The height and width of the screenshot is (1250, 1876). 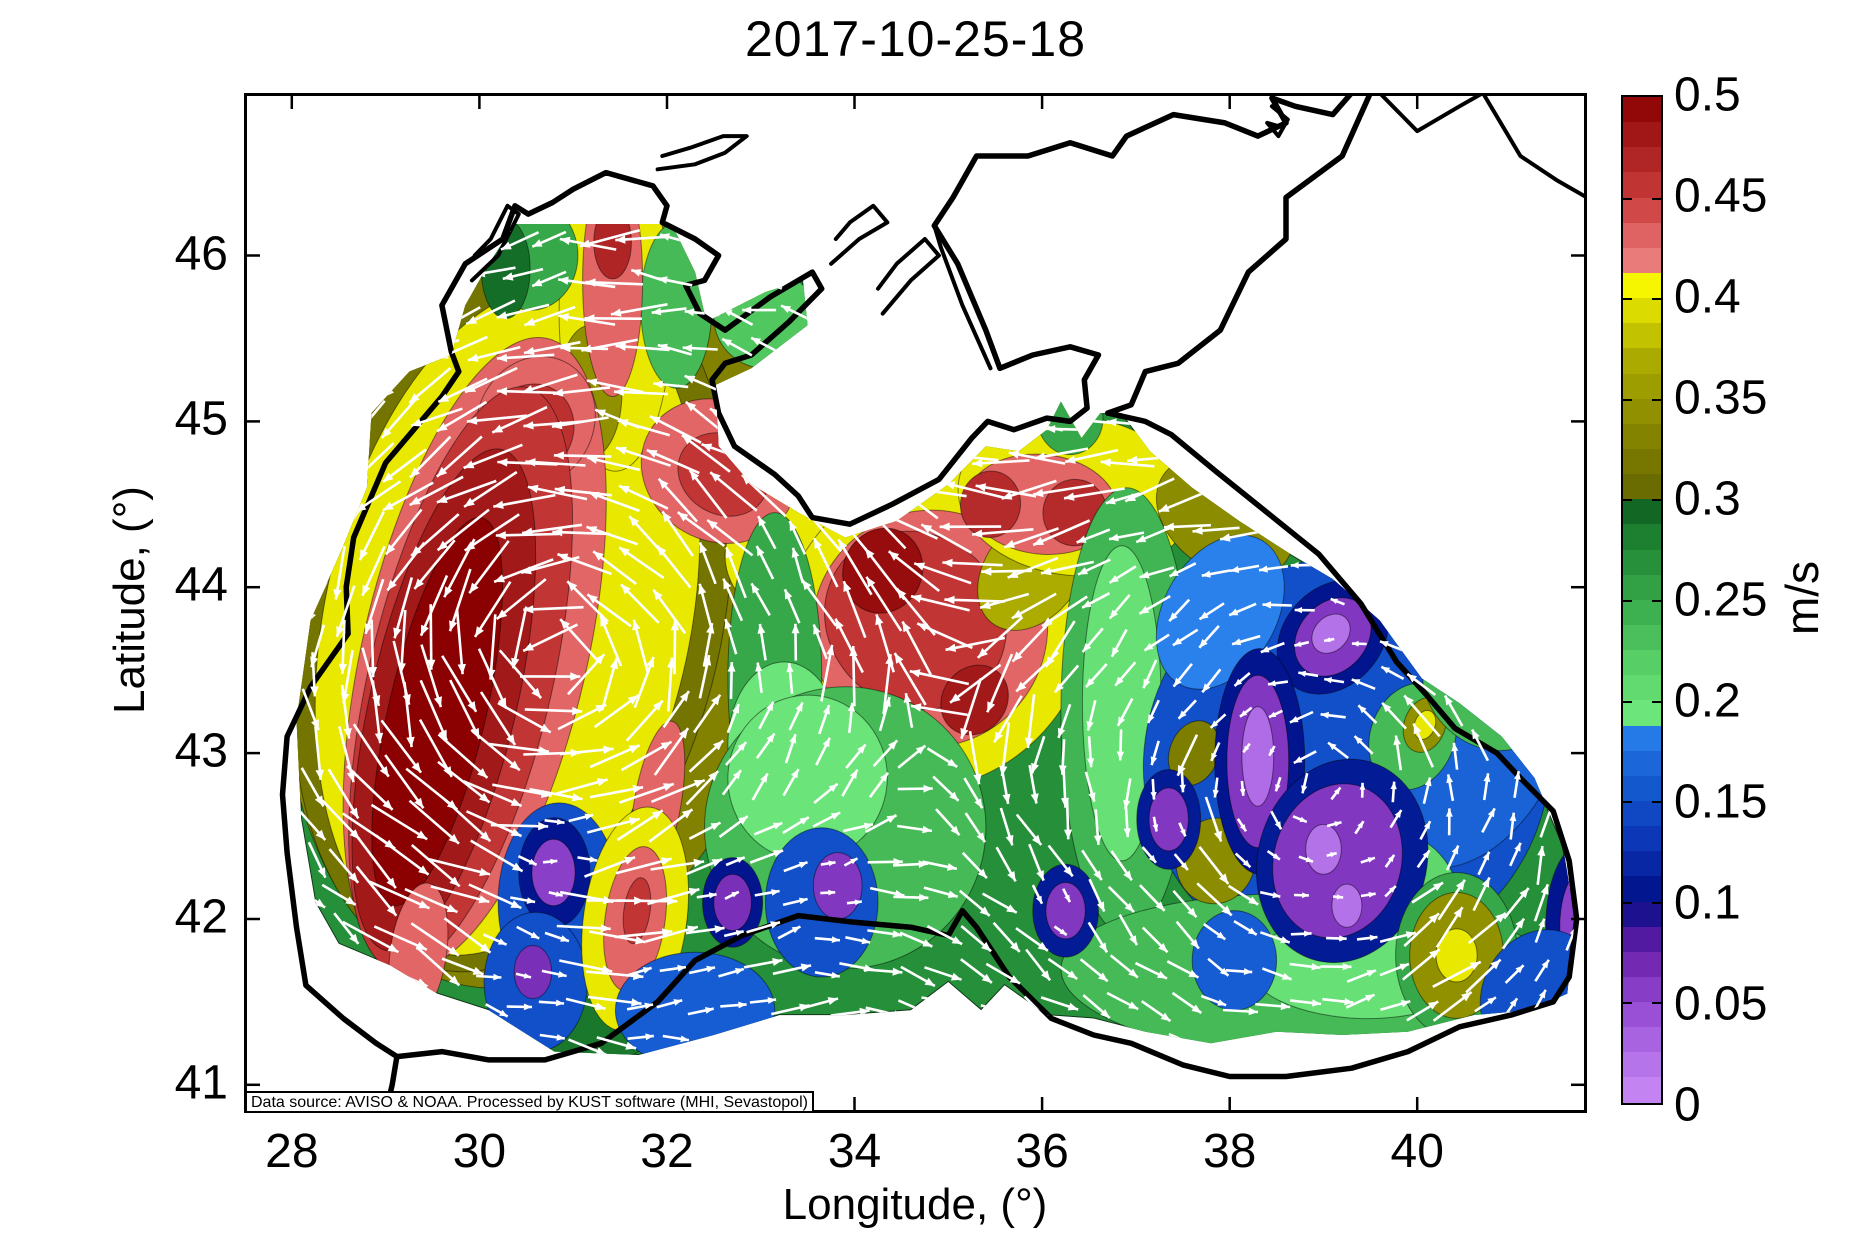 What do you see at coordinates (437, 711) in the screenshot?
I see `contour-region-w-darkred-core` at bounding box center [437, 711].